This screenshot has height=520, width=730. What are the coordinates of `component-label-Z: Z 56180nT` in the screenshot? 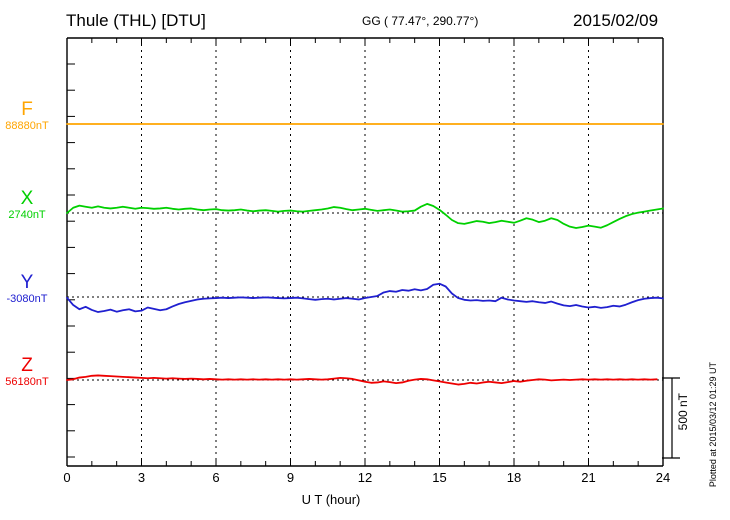 It's located at (31, 372).